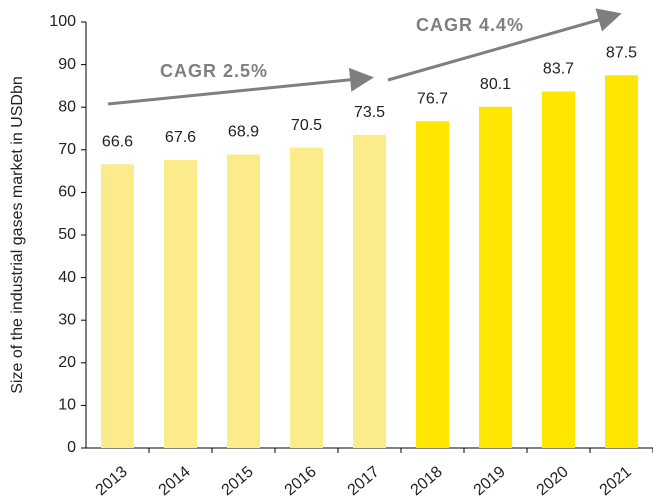 Image resolution: width=653 pixels, height=500 pixels. What do you see at coordinates (71, 447) in the screenshot?
I see `y-tick-label: 0` at bounding box center [71, 447].